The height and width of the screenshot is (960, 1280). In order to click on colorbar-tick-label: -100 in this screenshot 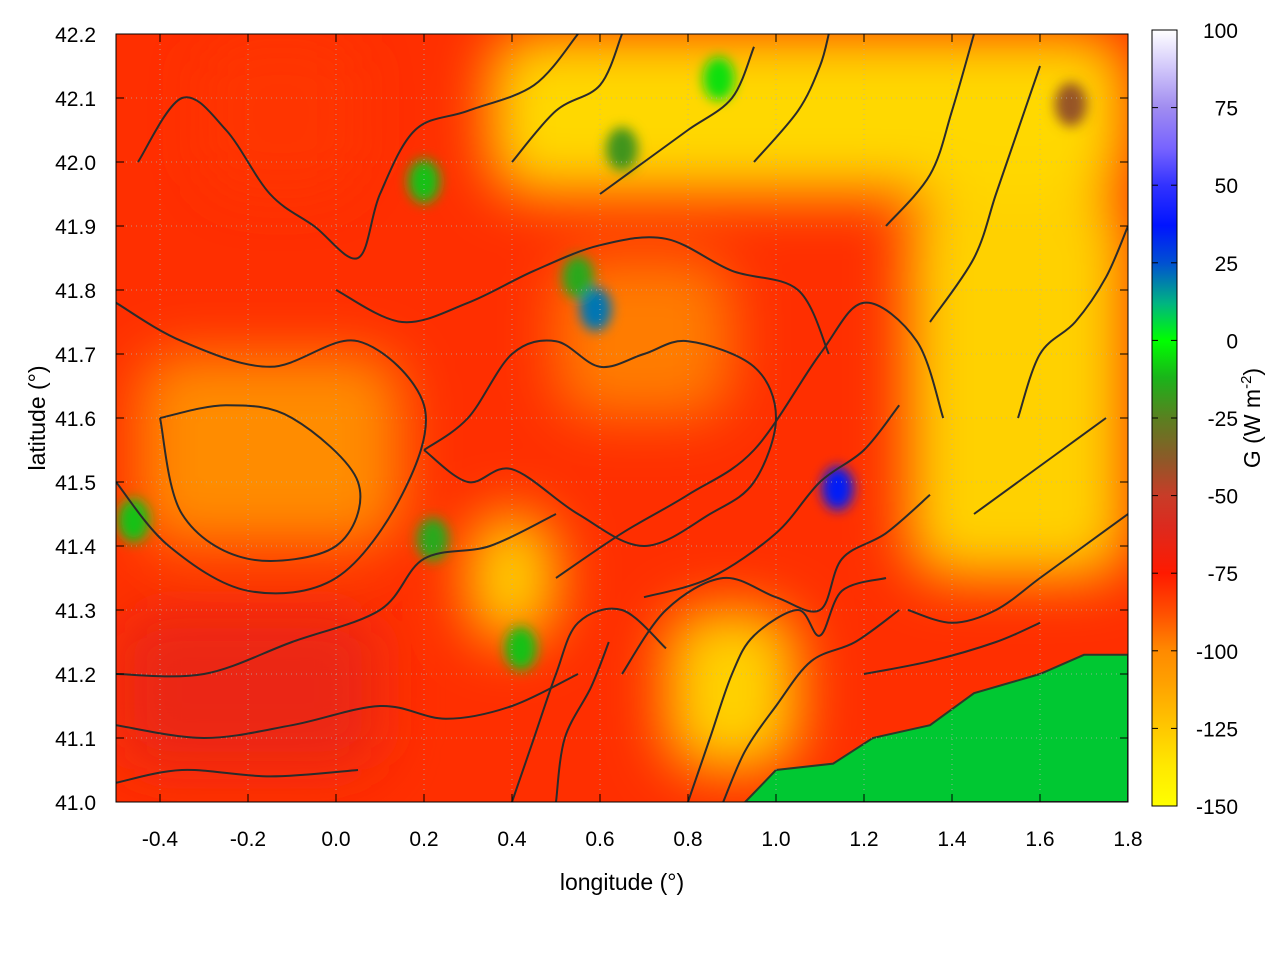, I will do `click(1217, 652)`.